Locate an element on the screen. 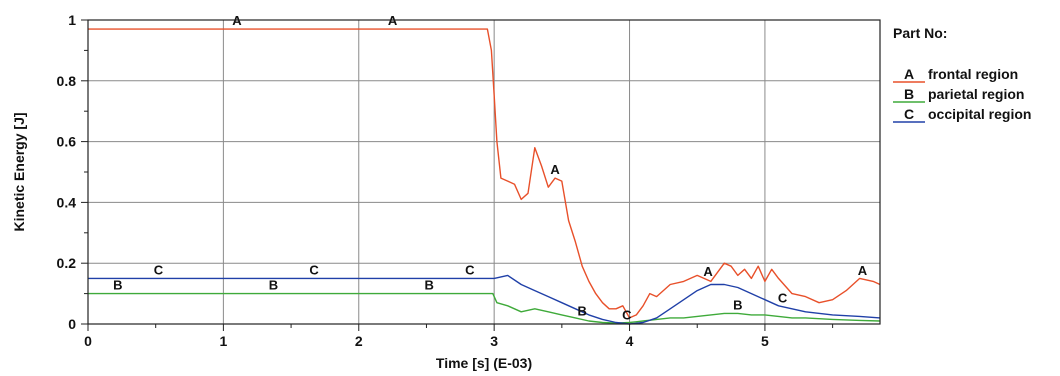 The width and height of the screenshot is (1060, 376). x-tick-label: 0 is located at coordinates (88, 341).